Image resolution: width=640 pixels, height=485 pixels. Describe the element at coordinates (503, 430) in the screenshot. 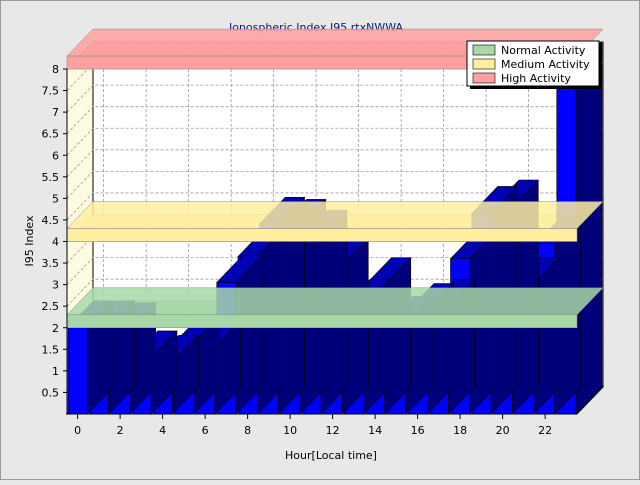

I see `x-tick-label: 20` at that location.